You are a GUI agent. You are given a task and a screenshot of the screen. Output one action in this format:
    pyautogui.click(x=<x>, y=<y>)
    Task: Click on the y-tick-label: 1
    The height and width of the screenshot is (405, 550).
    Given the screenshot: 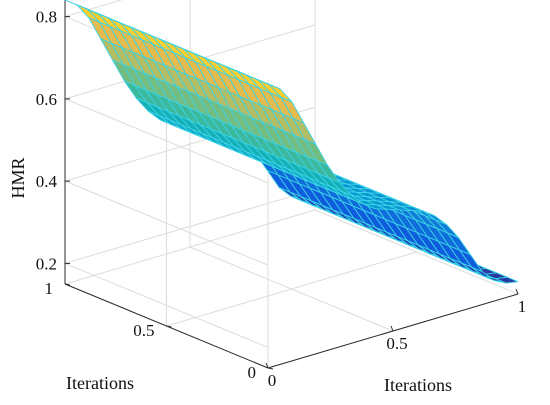 What is the action you would take?
    pyautogui.click(x=49, y=288)
    